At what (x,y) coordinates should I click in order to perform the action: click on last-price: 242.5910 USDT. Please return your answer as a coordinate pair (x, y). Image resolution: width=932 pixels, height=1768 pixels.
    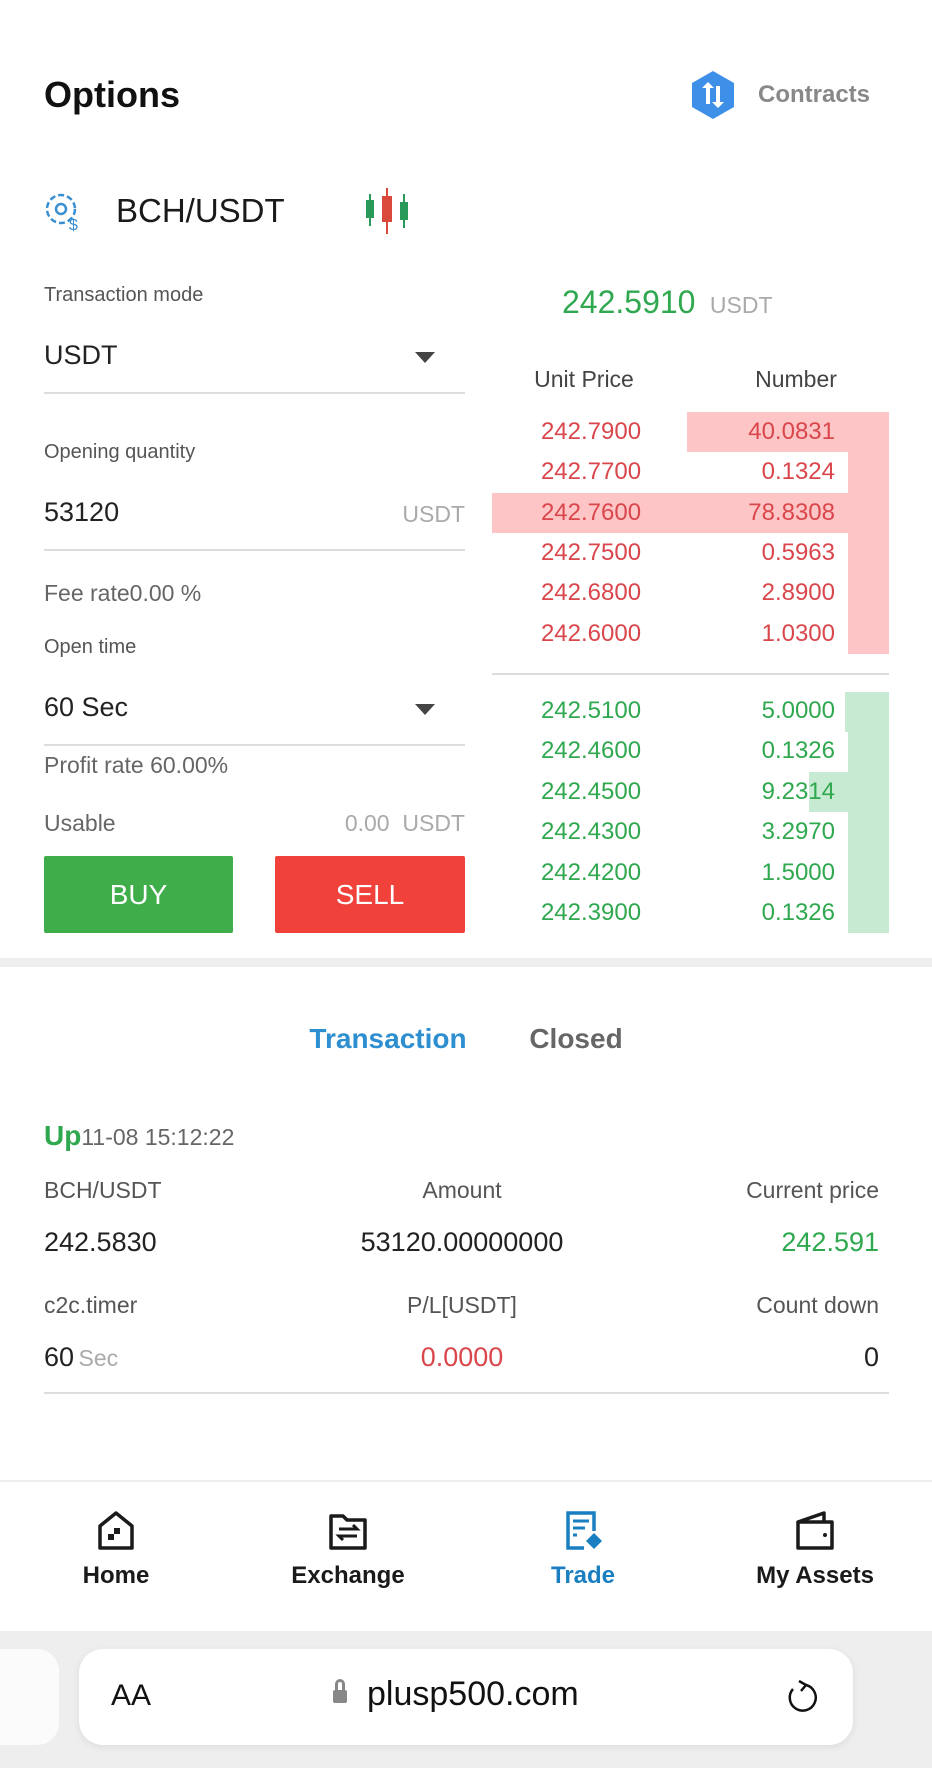
    Looking at the image, I should click on (667, 302).